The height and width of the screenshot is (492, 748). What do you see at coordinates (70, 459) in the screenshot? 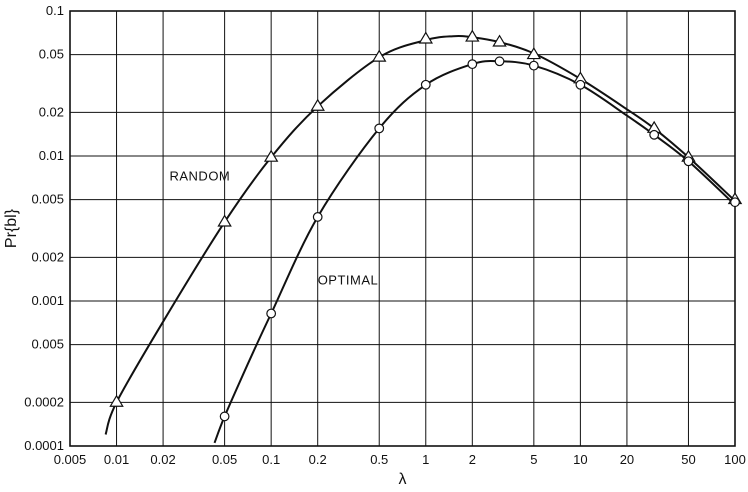
I see `x-tick-label: 0.005` at bounding box center [70, 459].